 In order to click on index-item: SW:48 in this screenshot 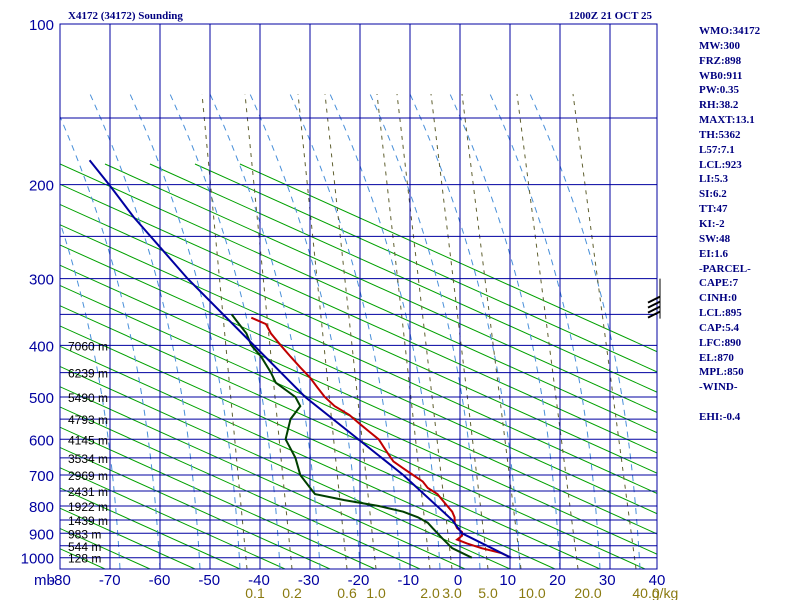, I will do `click(715, 238)`.